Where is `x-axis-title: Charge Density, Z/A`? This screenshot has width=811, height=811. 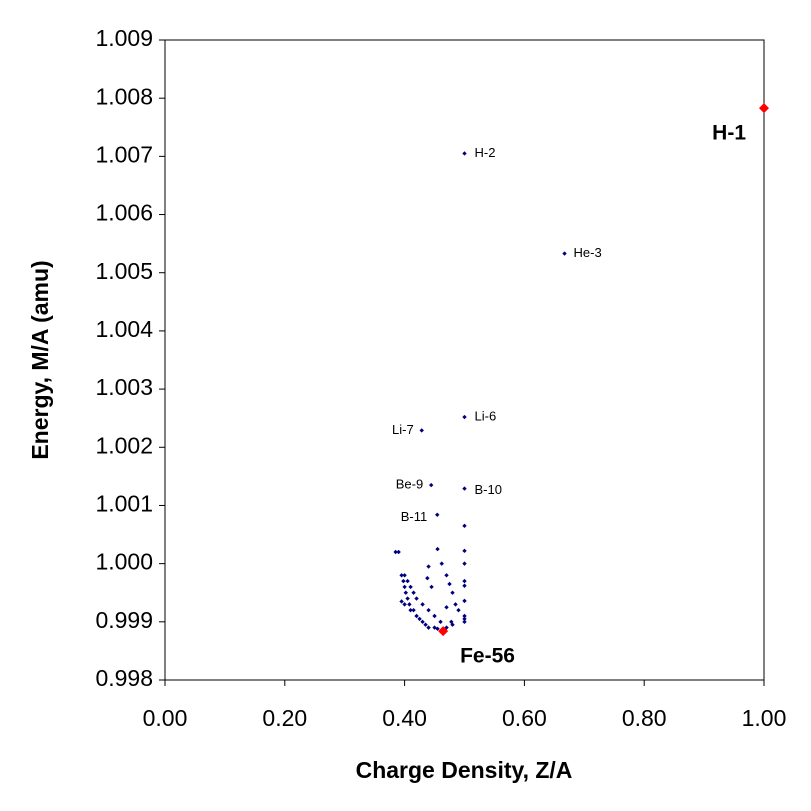 x-axis-title: Charge Density, Z/A is located at coordinates (464, 770).